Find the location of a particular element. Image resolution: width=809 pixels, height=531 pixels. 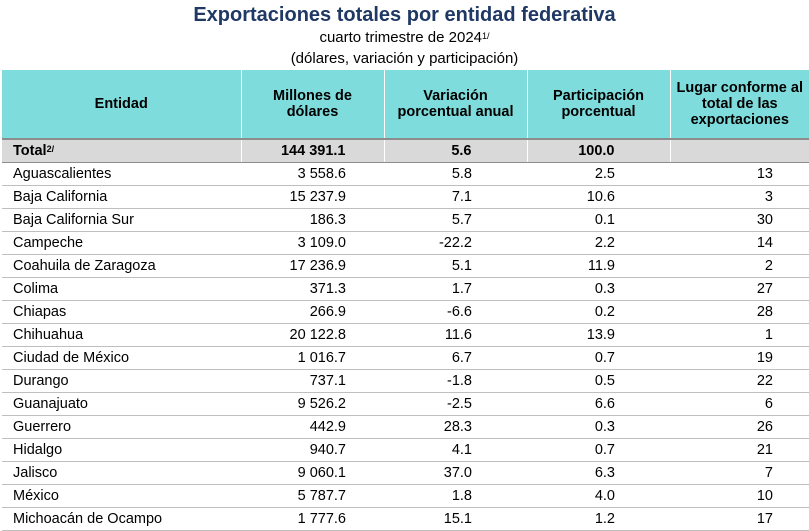

cell-millones: 5 787.7 is located at coordinates (312, 496).